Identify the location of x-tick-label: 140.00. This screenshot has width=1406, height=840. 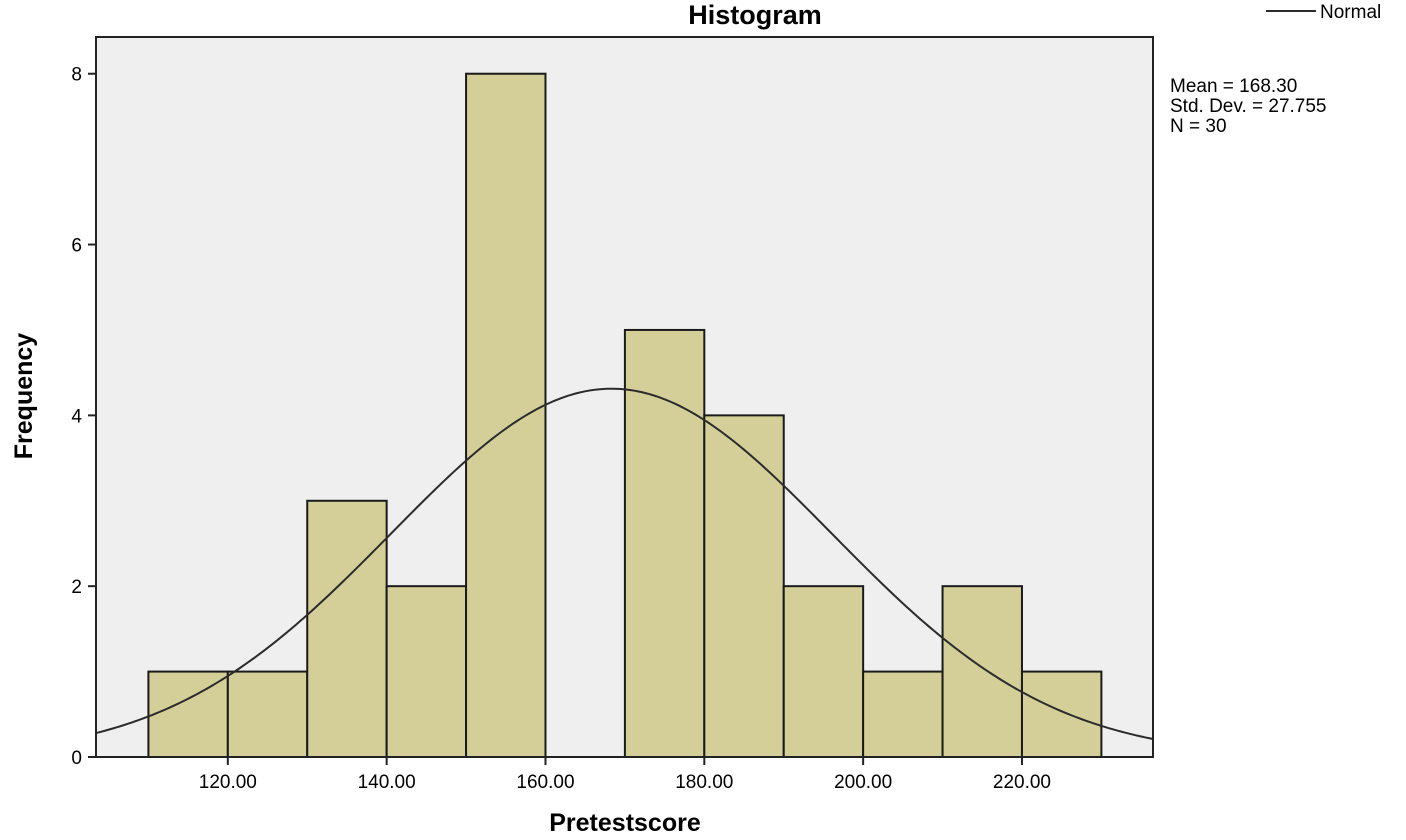
(387, 782).